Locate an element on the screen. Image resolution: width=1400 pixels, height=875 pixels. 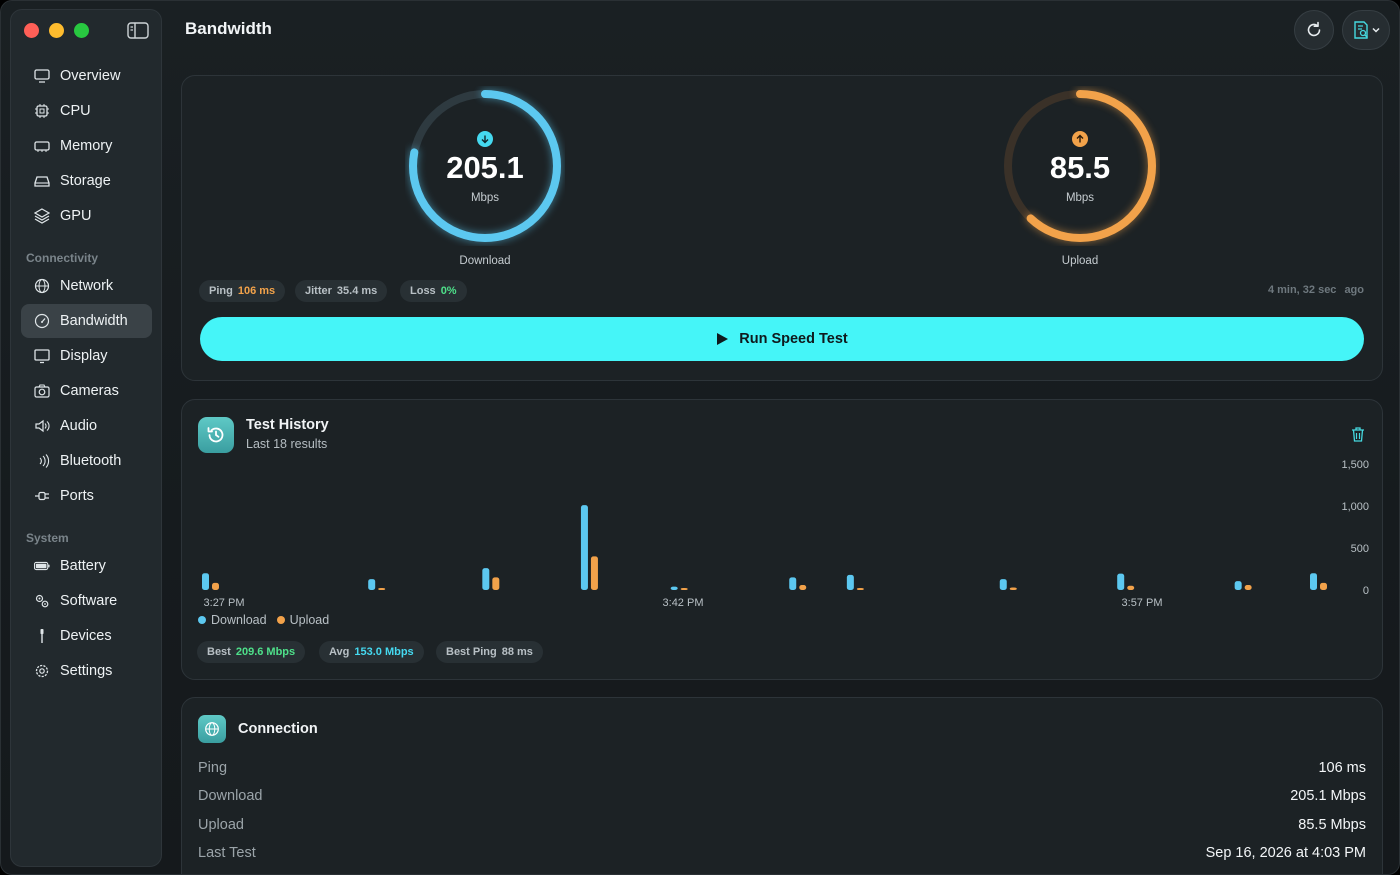
battery-icon is located at coordinates (42, 566).